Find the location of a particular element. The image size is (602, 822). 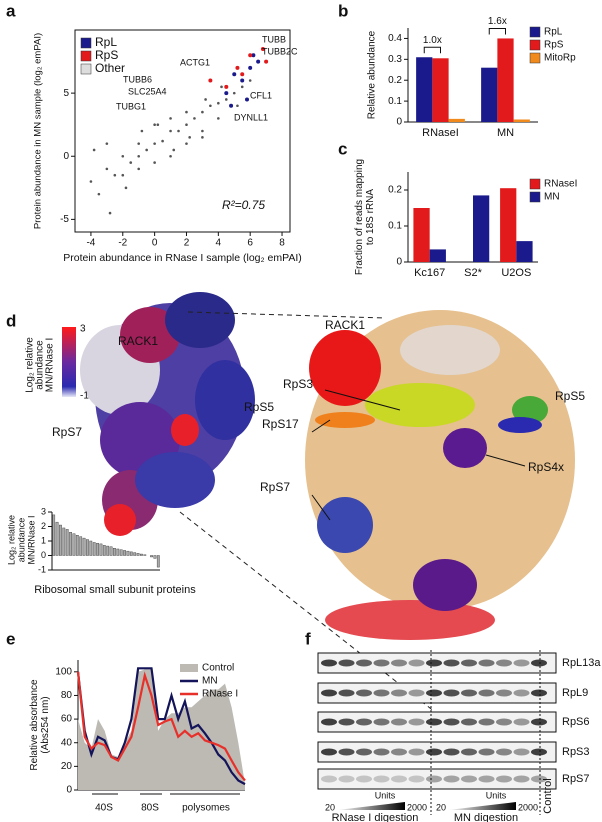

gradient-triangle is located at coordinates (371, 806).